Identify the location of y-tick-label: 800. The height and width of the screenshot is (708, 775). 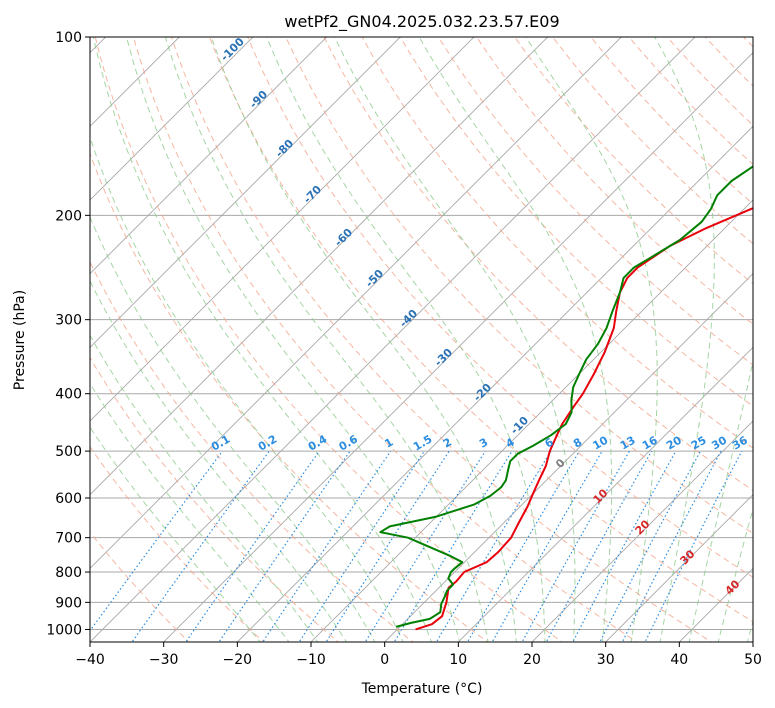
(68, 573).